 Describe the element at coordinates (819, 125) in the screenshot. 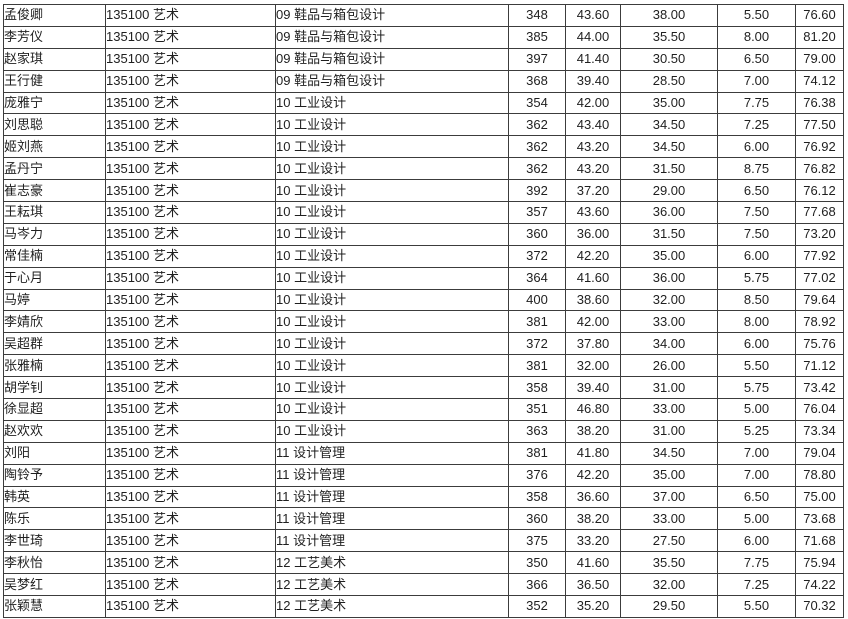

I see `cell-total-score: 77.50` at that location.